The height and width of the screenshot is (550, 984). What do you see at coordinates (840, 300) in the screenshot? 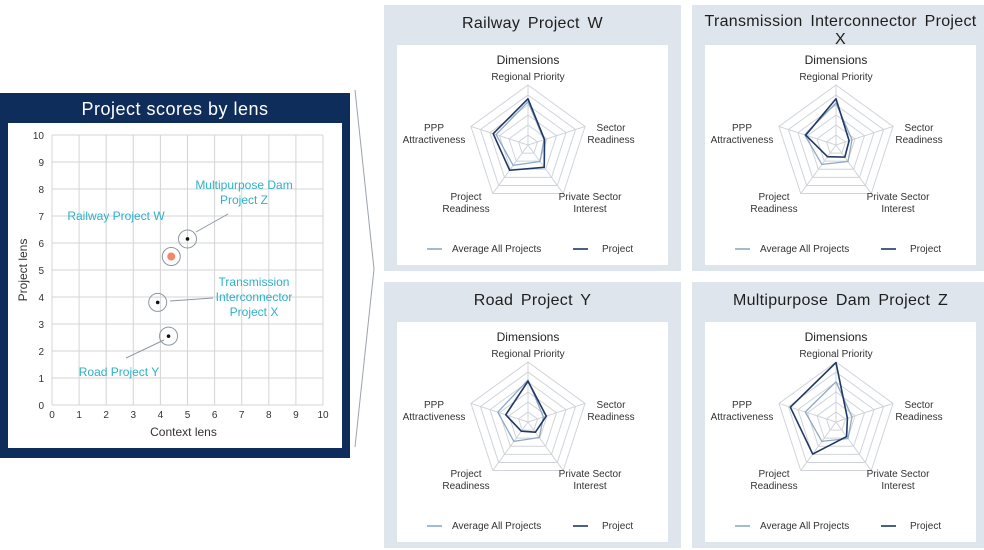
I see `radar-card-title: Multipurpose Dam Project Z` at bounding box center [840, 300].